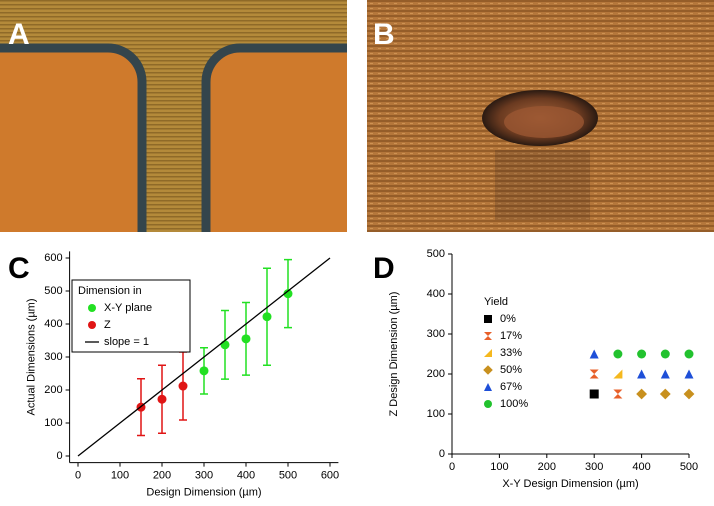  Describe the element at coordinates (32, 357) in the screenshot. I see `y-axis-label: Actual Dimensions (µm)` at that location.